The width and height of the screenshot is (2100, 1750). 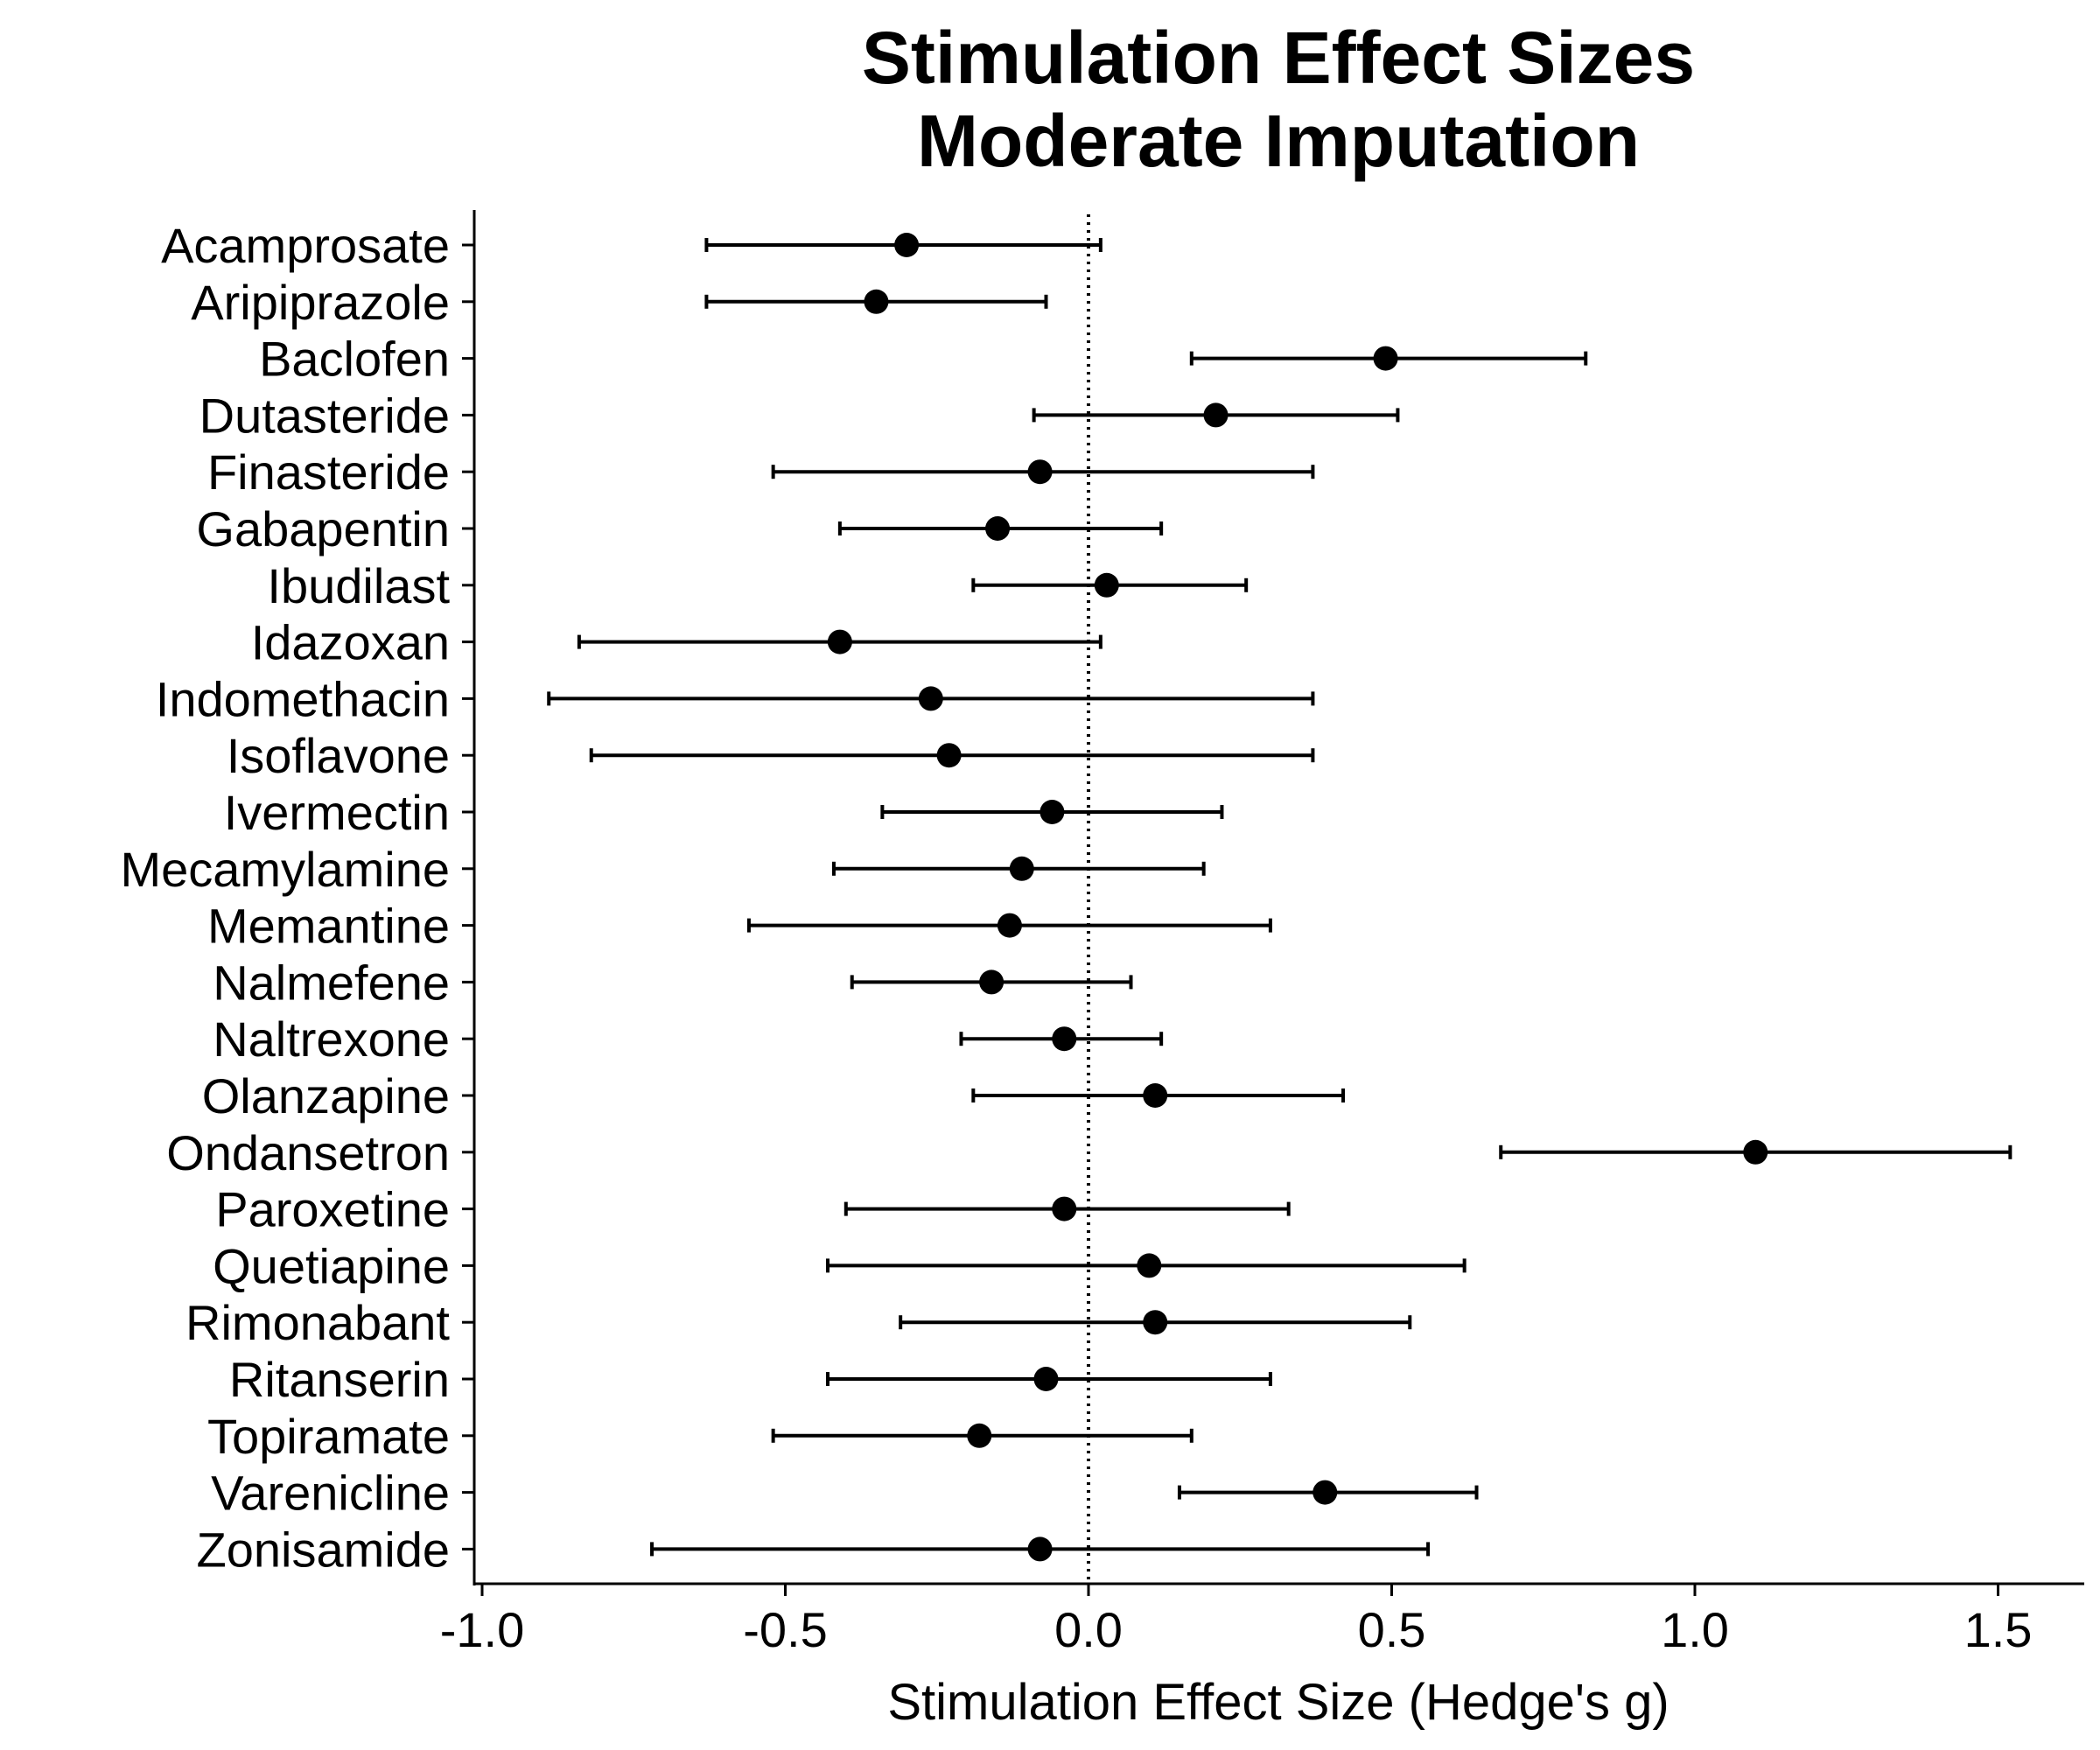 What do you see at coordinates (1385, 358) in the screenshot?
I see `point-baclofen` at bounding box center [1385, 358].